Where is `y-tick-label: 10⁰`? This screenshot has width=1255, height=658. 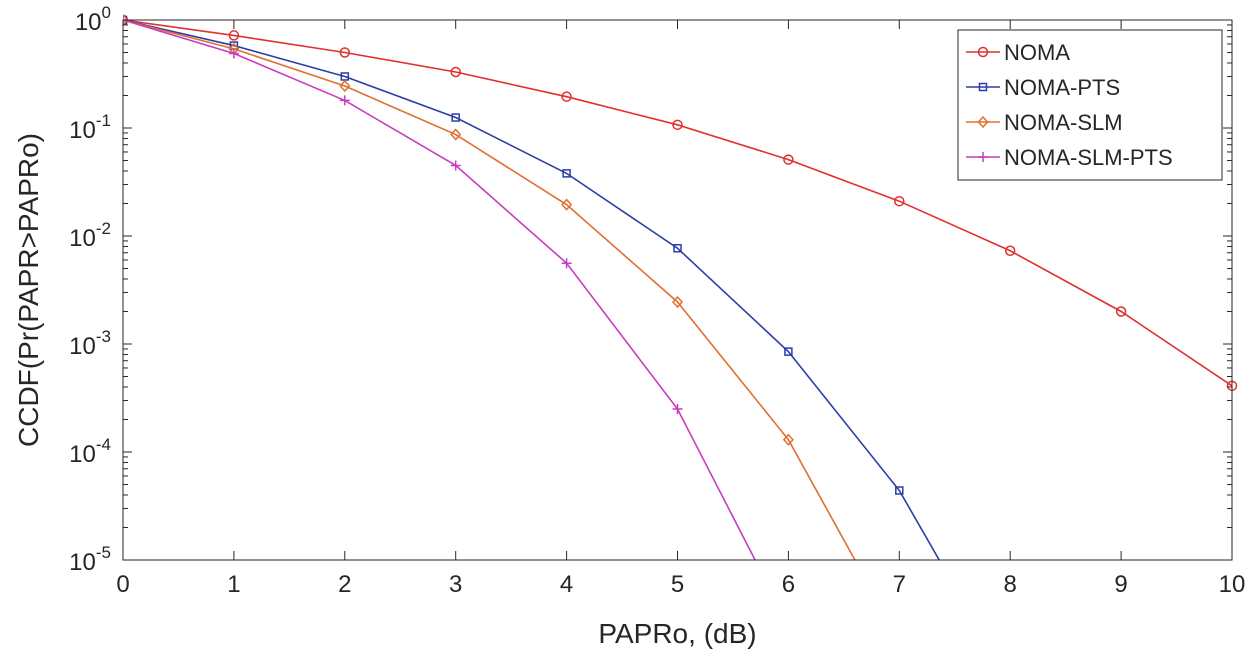
y-tick-label: 10⁰ is located at coordinates (93, 19).